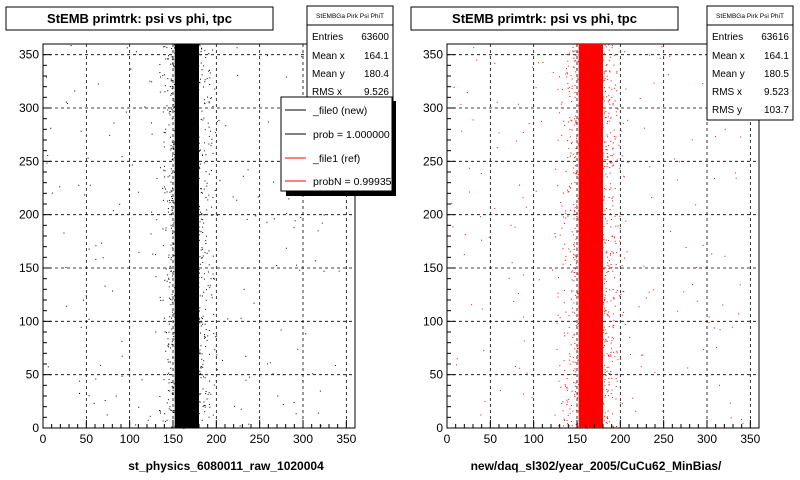  Describe the element at coordinates (346, 439) in the screenshot. I see `x-tick-label: 350` at that location.